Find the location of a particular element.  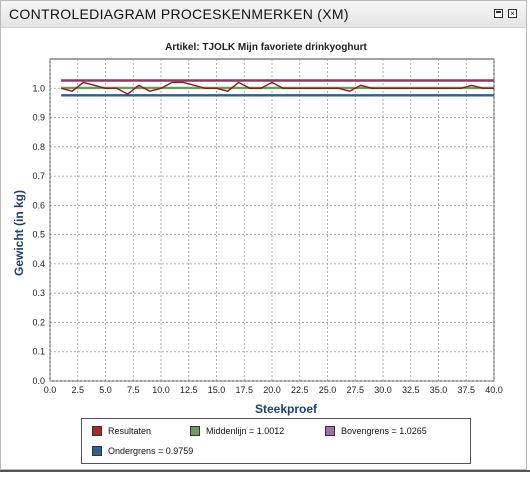

x-tick-label: 10.0 is located at coordinates (161, 390).